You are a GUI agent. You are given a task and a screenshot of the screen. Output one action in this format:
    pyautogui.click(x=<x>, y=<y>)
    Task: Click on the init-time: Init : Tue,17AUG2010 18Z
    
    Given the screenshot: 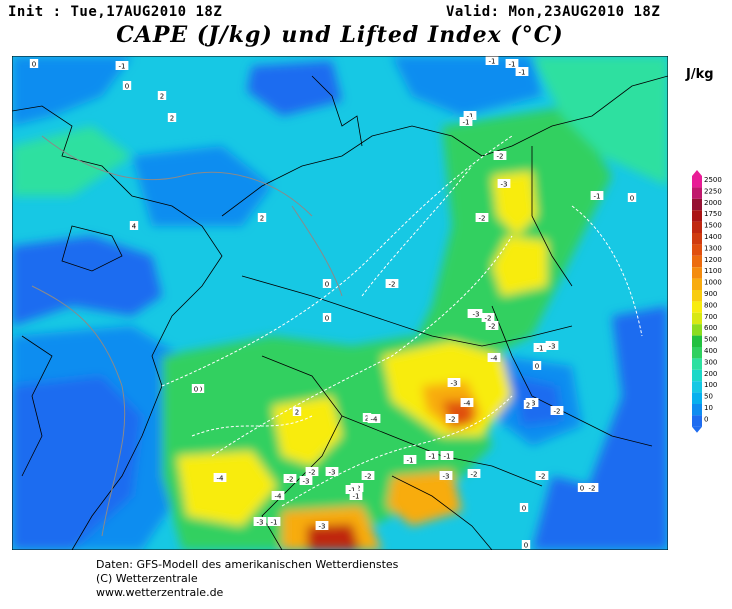 What is the action you would take?
    pyautogui.click(x=115, y=12)
    